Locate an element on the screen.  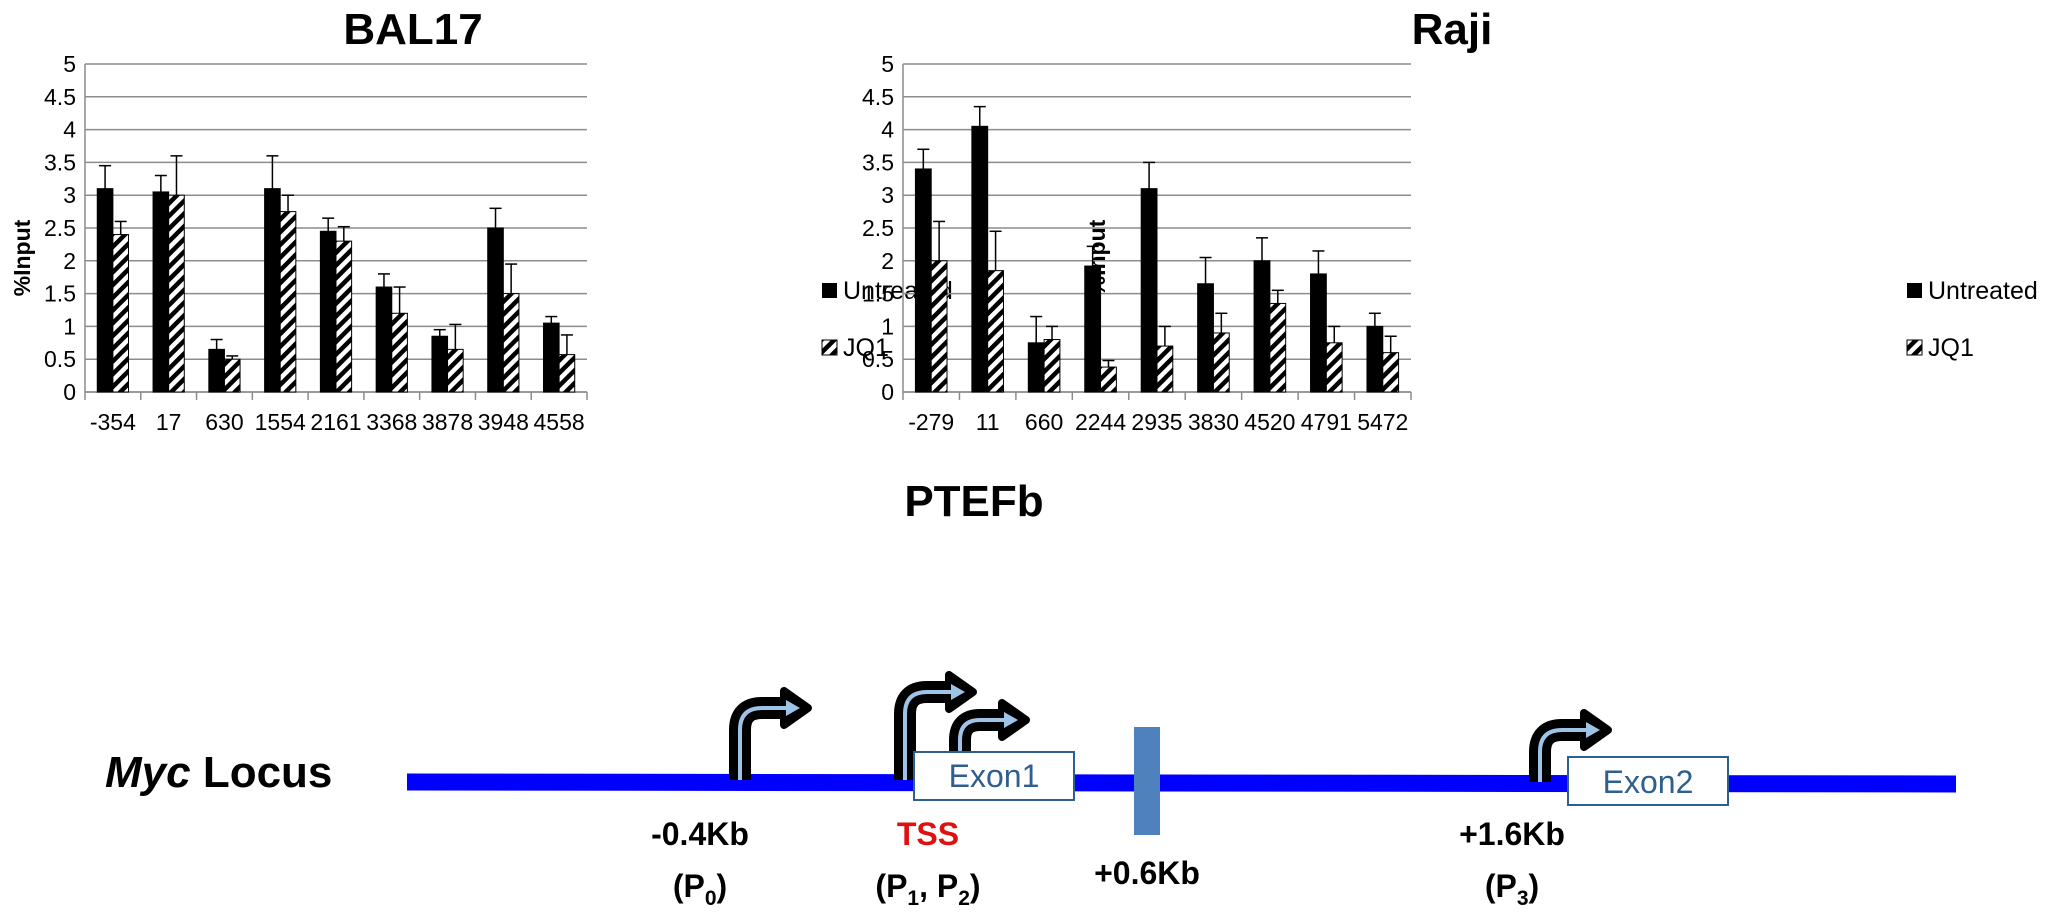
locus-label: Myc Locus is located at coordinates (218, 772).